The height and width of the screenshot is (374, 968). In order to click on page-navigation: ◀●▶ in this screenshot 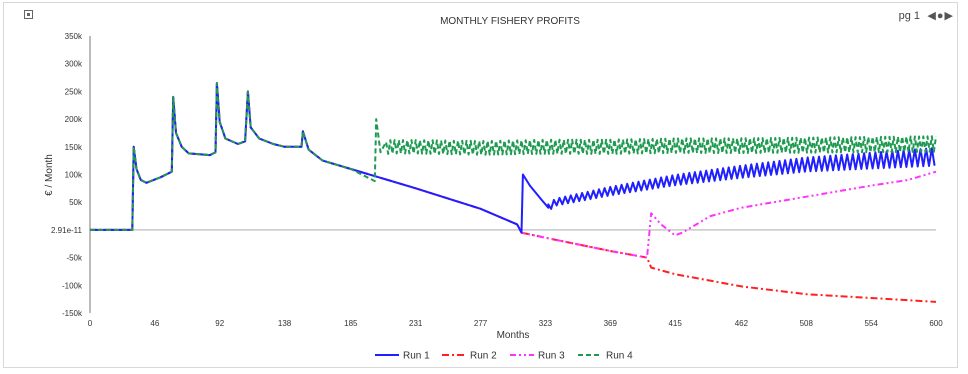, I will do `click(940, 15)`.